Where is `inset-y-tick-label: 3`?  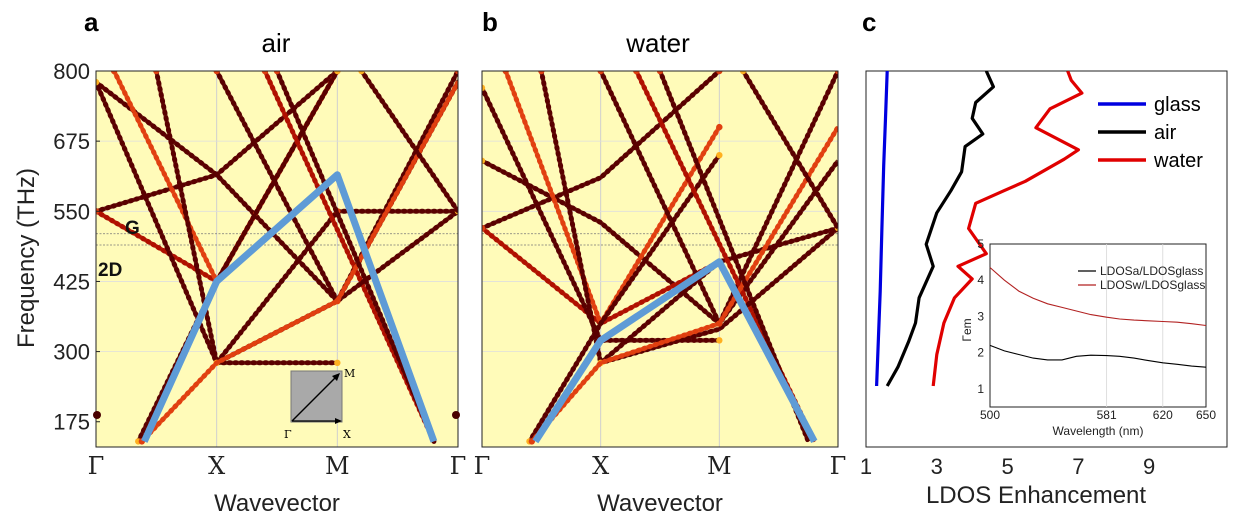 inset-y-tick-label: 3 is located at coordinates (980, 316).